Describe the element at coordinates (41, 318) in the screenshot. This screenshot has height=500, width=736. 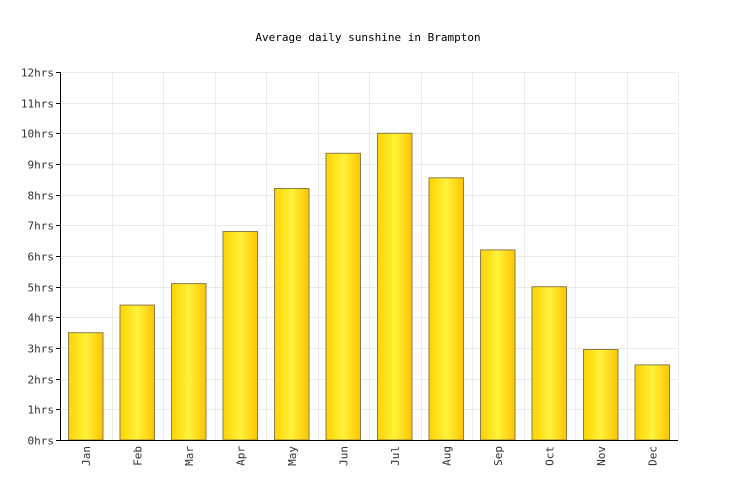
I see `y-tick-label: 4hrs` at that location.